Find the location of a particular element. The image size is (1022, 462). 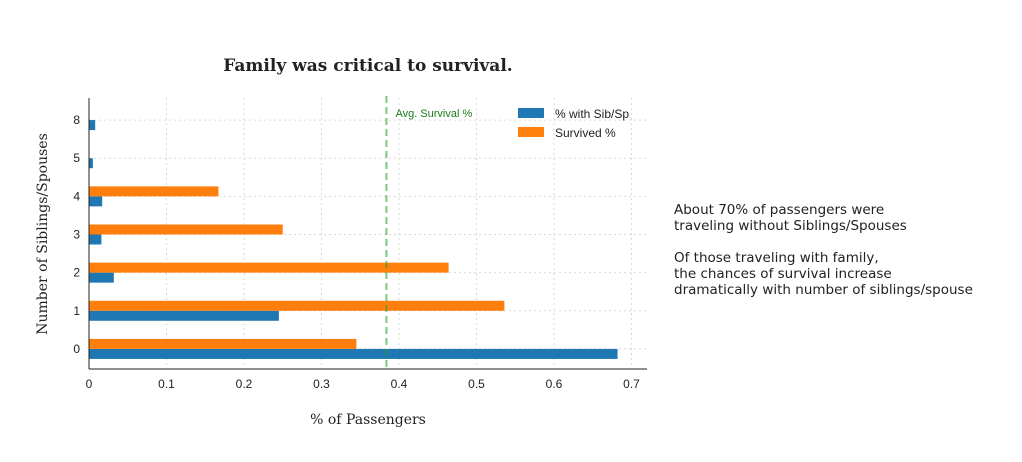

y-tick-label: 5 is located at coordinates (76, 158).